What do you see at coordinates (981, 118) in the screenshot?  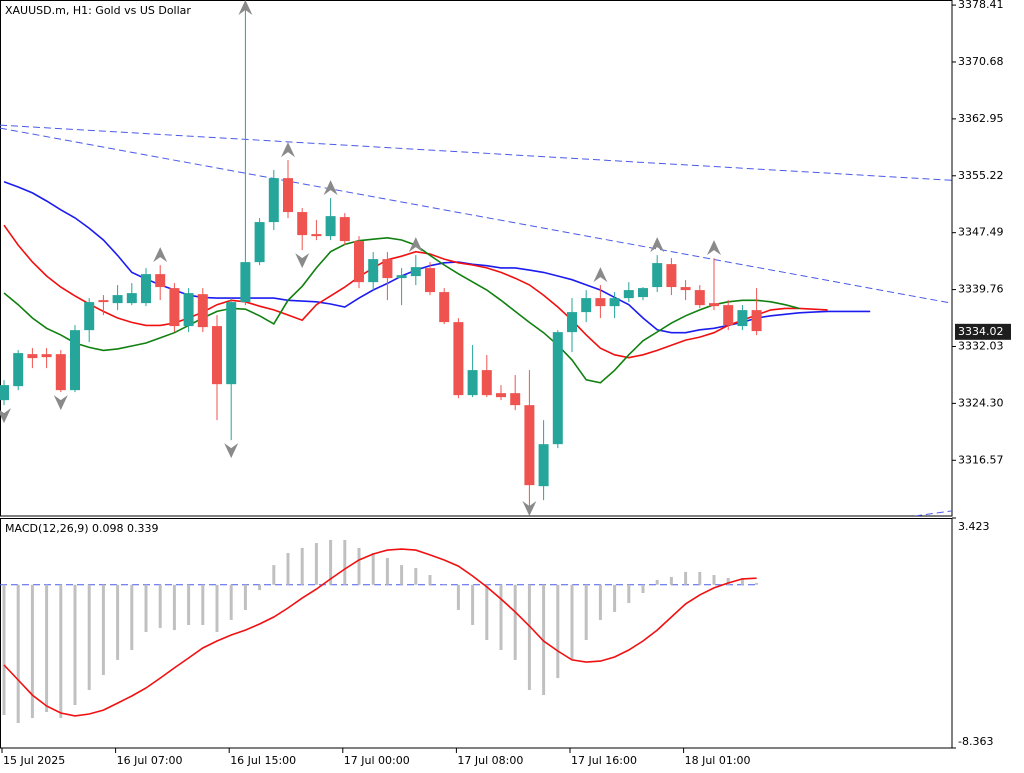 I see `y-tick-label: 3362.95` at bounding box center [981, 118].